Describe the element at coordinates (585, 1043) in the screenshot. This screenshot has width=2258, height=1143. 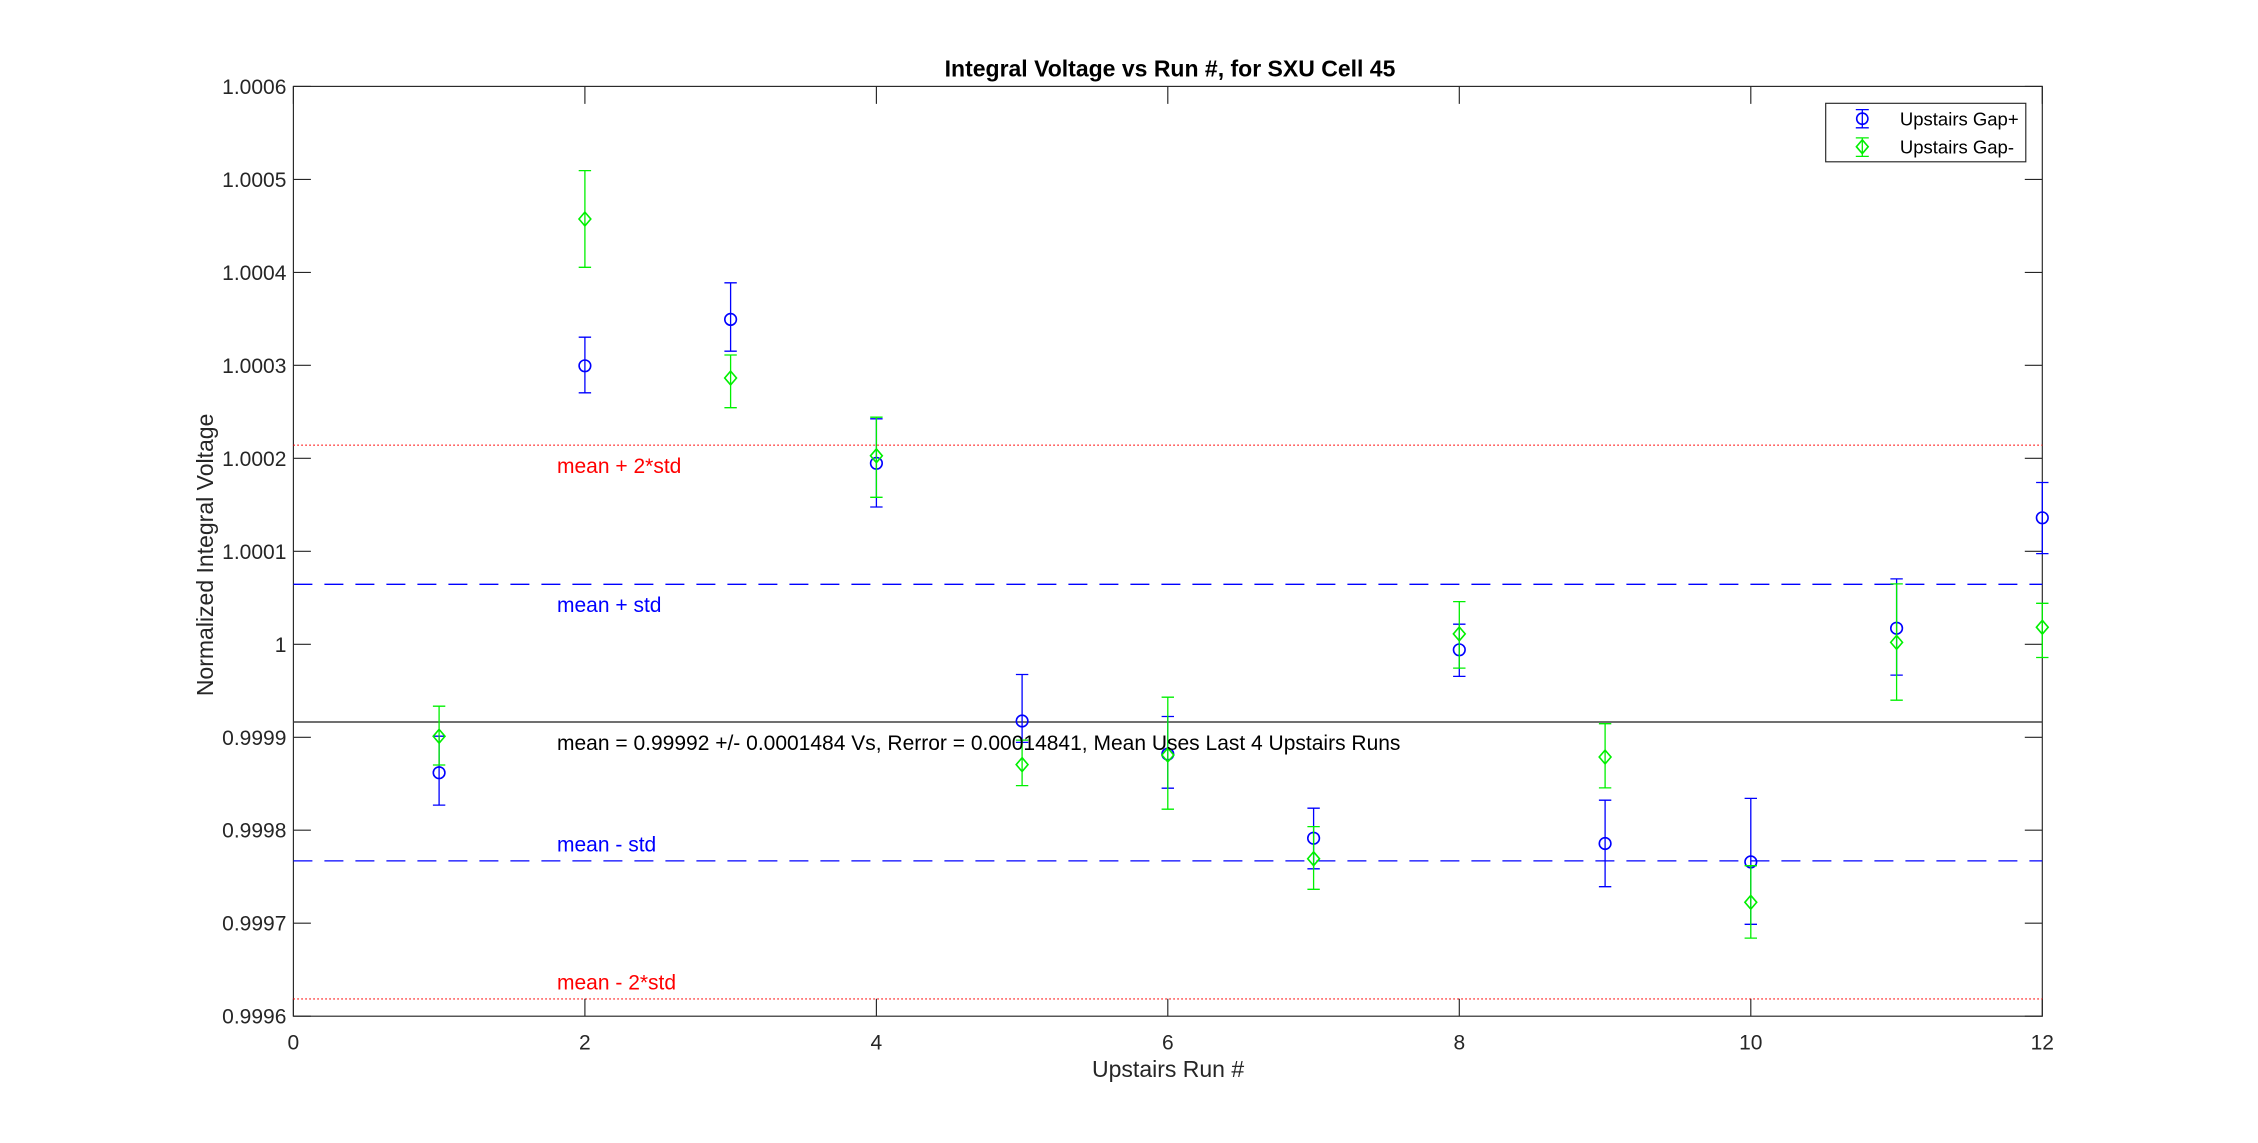
I see `svg-text: 2` at that location.